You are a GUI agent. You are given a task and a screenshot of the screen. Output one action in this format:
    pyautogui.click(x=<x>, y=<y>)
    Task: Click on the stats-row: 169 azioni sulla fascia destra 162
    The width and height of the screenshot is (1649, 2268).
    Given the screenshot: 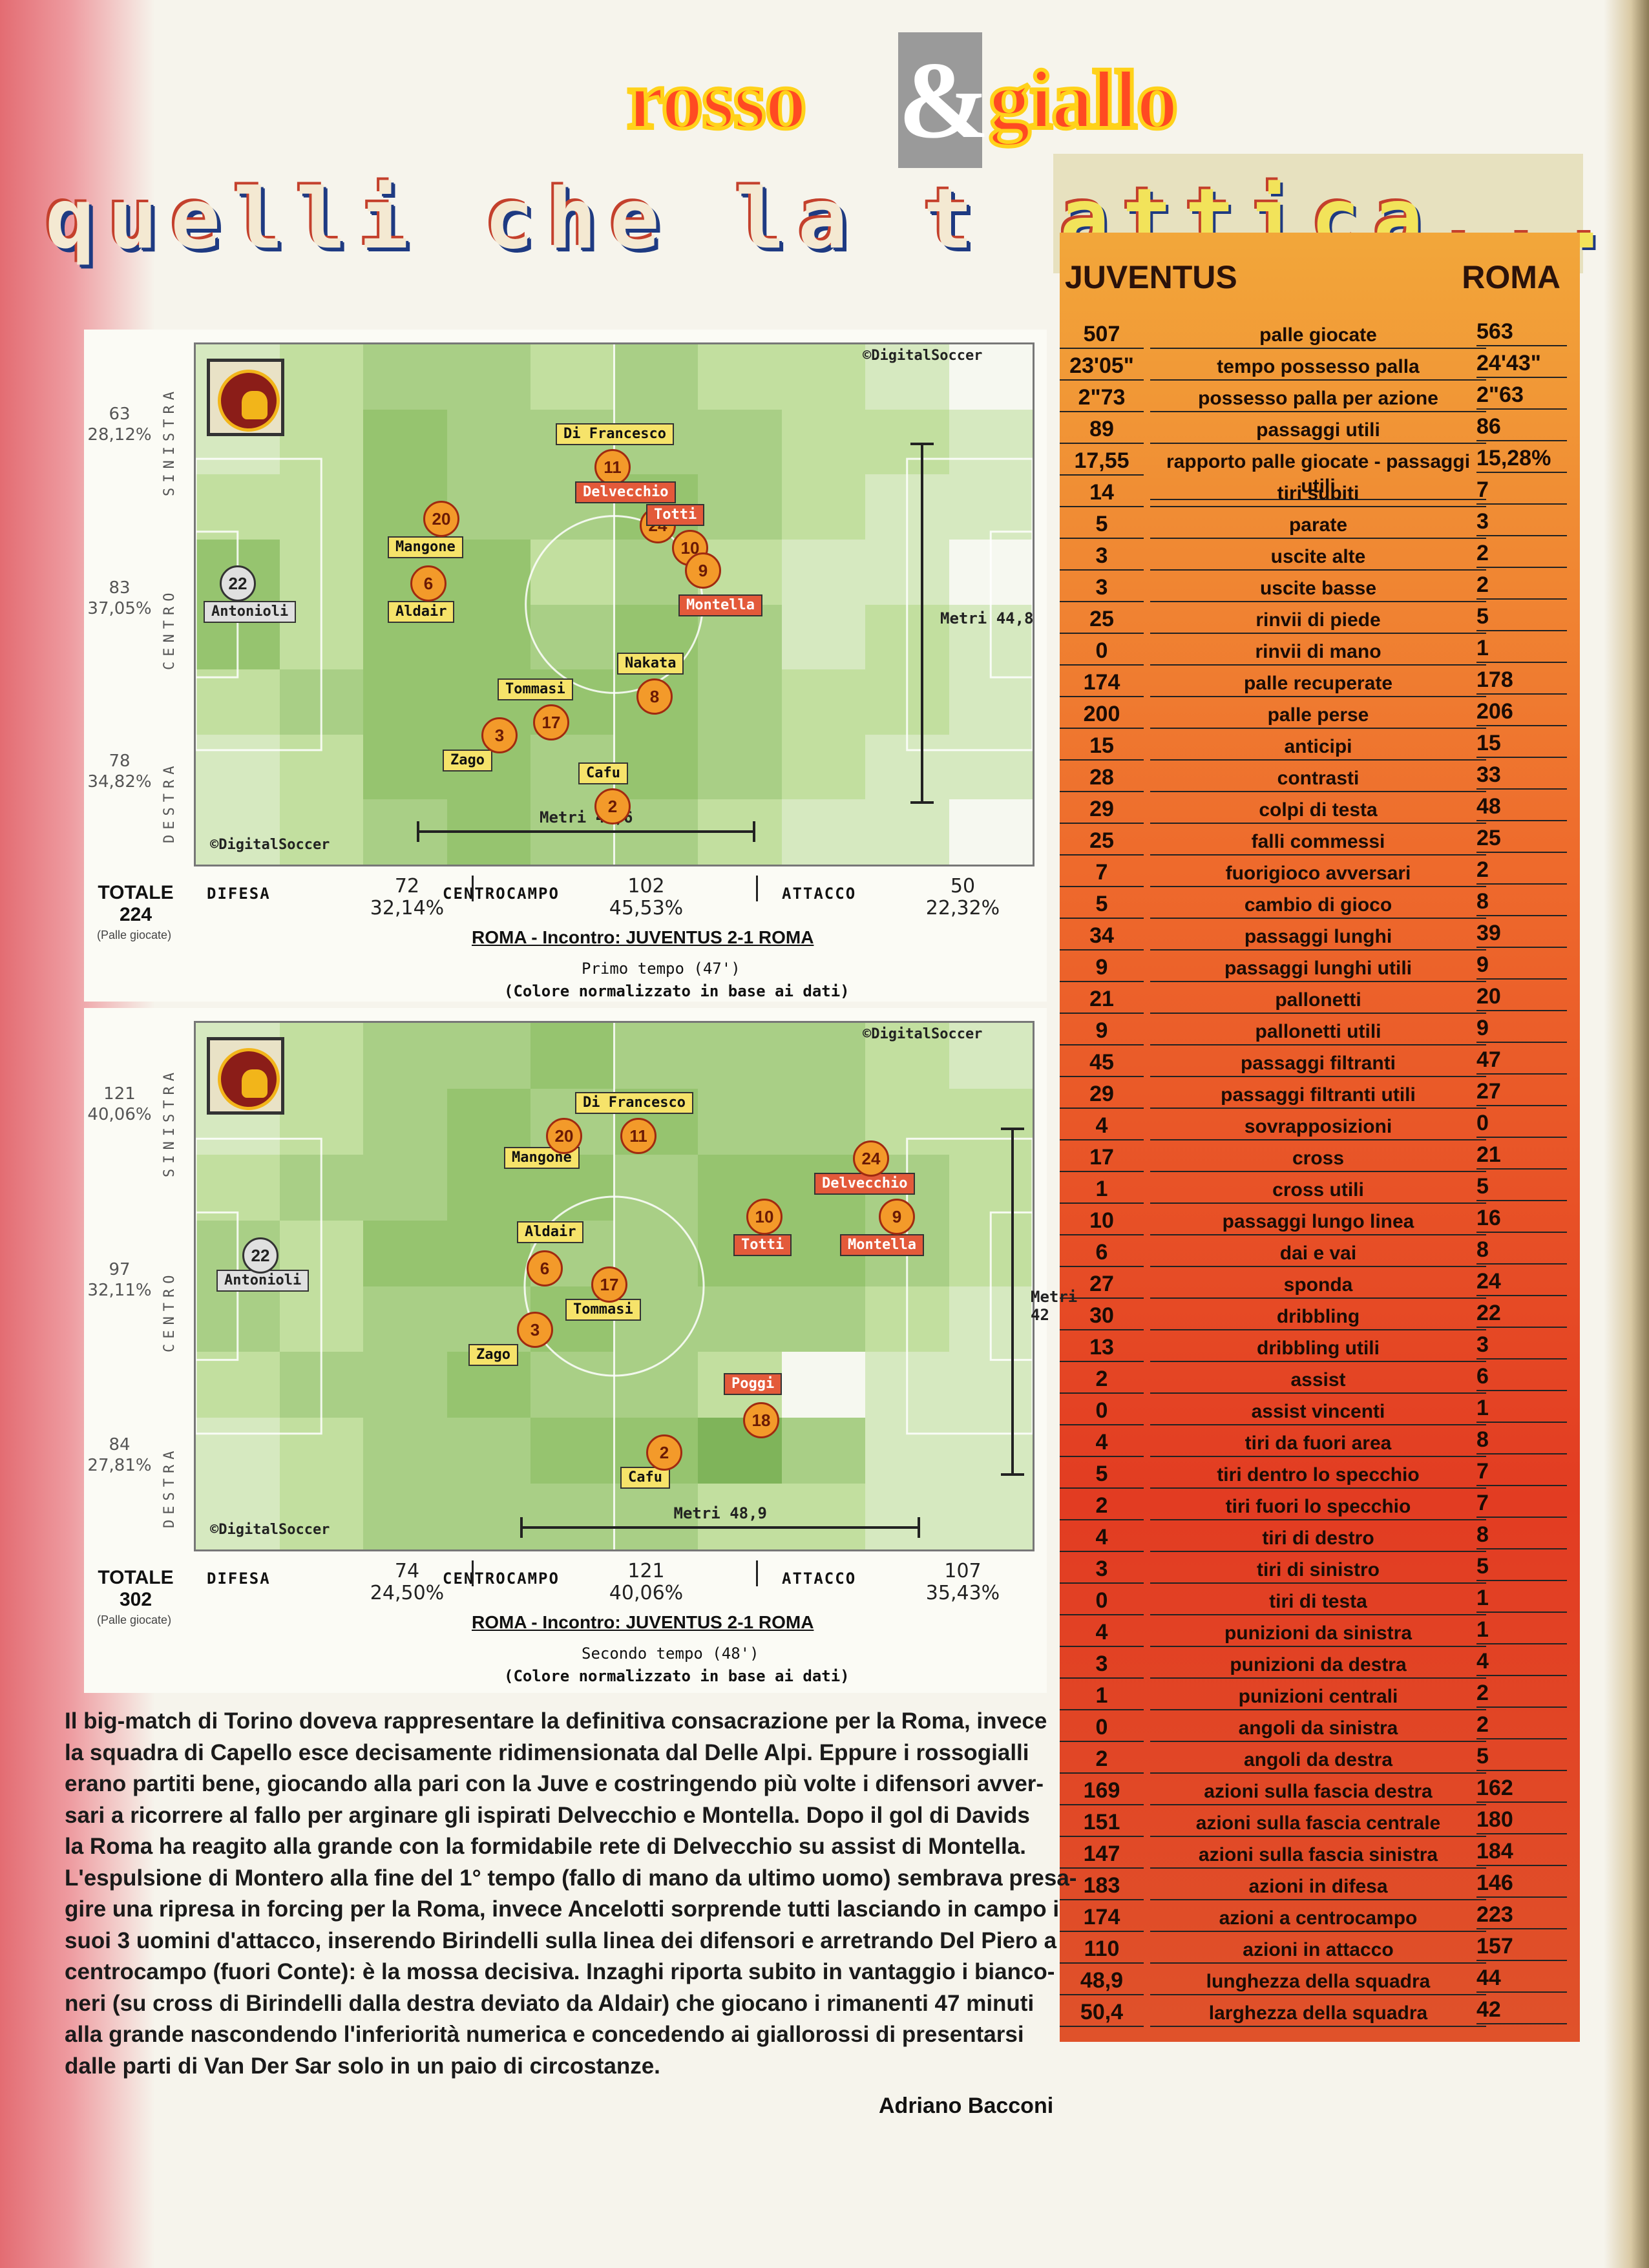 What is the action you would take?
    pyautogui.click(x=1320, y=1790)
    